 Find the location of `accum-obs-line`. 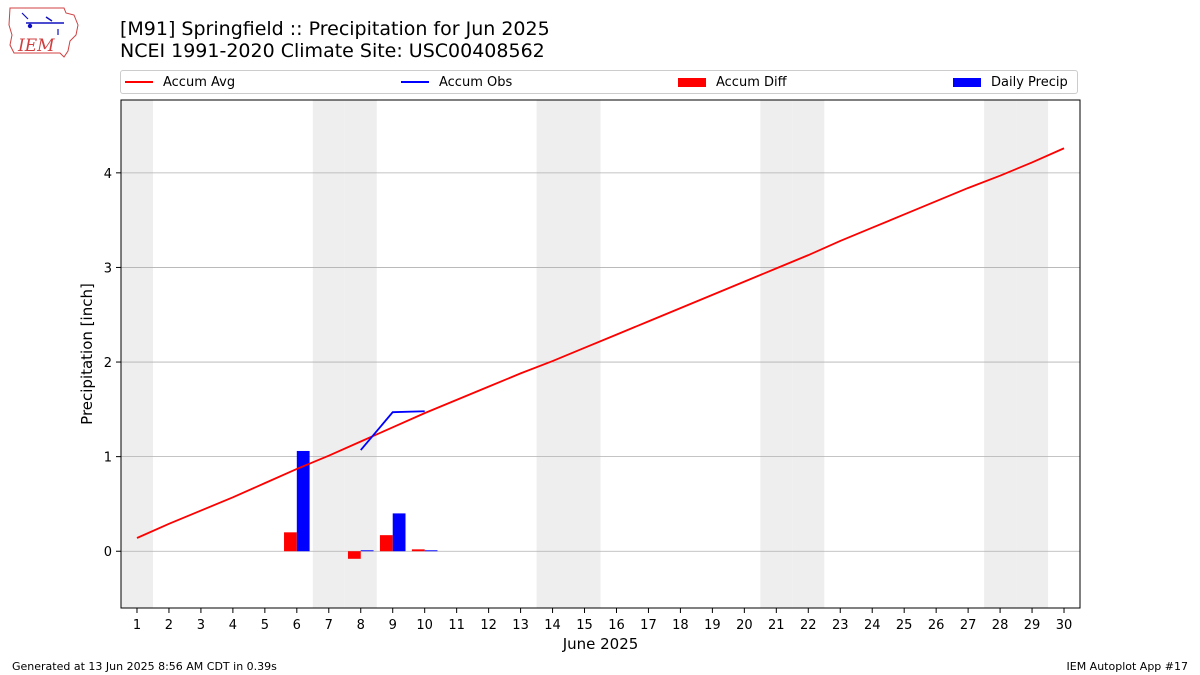

accum-obs-line is located at coordinates (392, 430).